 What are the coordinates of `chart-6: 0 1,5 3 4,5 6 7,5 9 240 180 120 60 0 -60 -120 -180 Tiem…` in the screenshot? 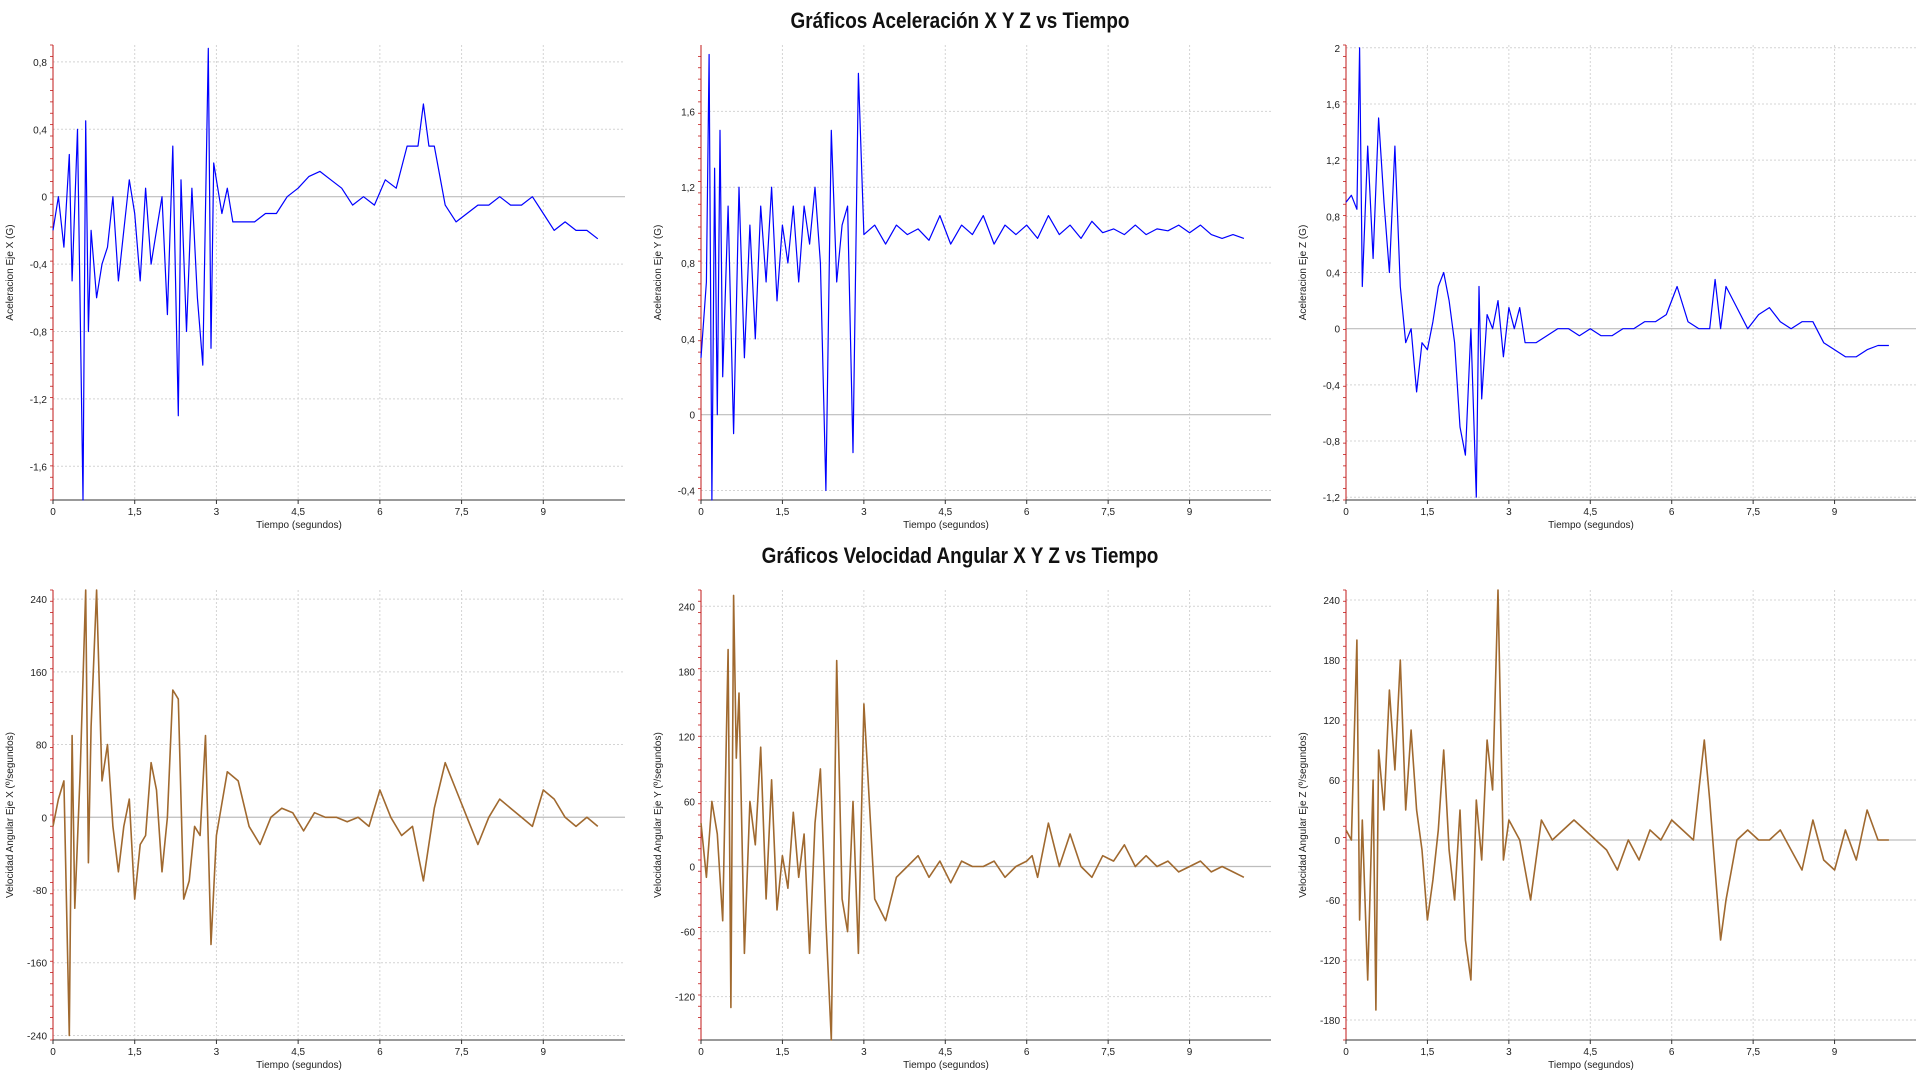 It's located at (1607, 830).